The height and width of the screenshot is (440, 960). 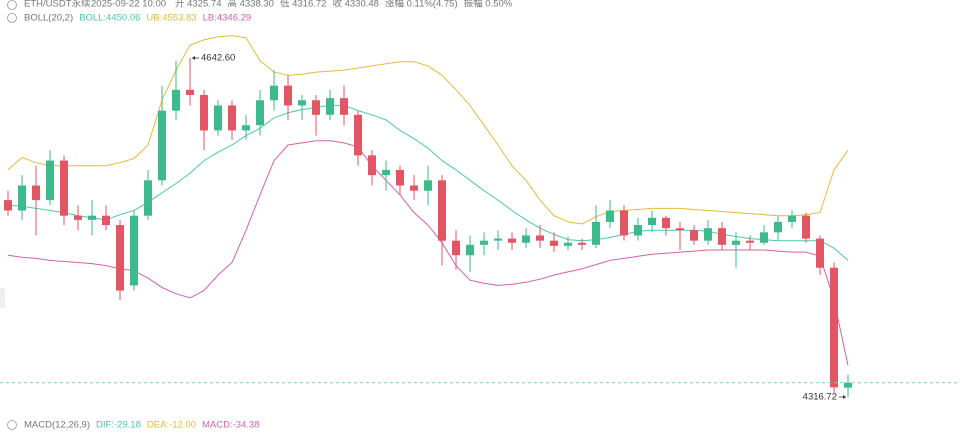 I want to click on symbol: ETH/USDT永续, so click(x=57, y=5).